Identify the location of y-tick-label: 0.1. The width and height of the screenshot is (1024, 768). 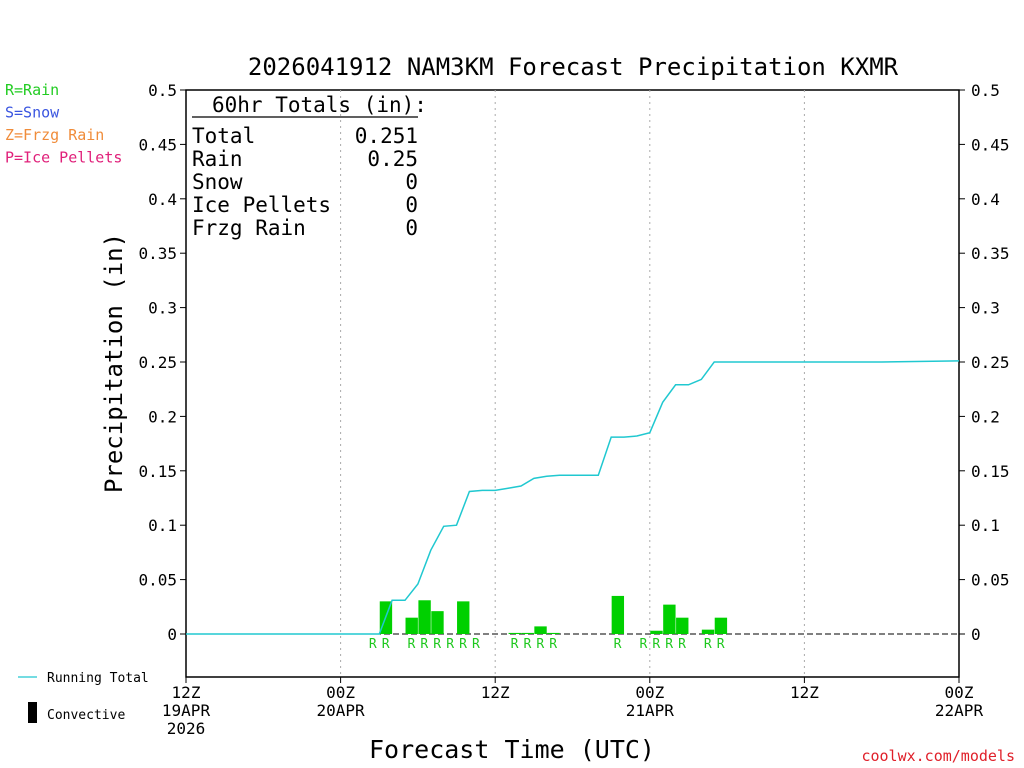
(162, 525).